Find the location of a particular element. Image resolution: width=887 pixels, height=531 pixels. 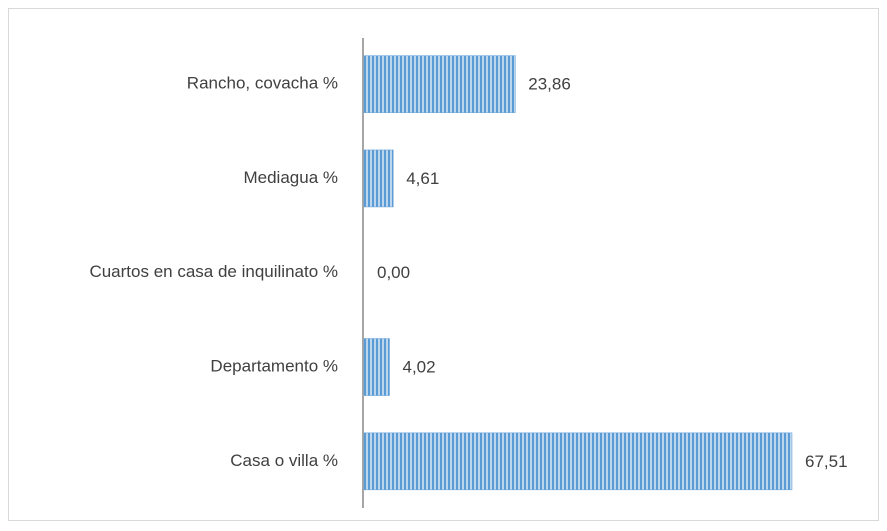

category-label: Rancho, covacha % is located at coordinates (262, 83).